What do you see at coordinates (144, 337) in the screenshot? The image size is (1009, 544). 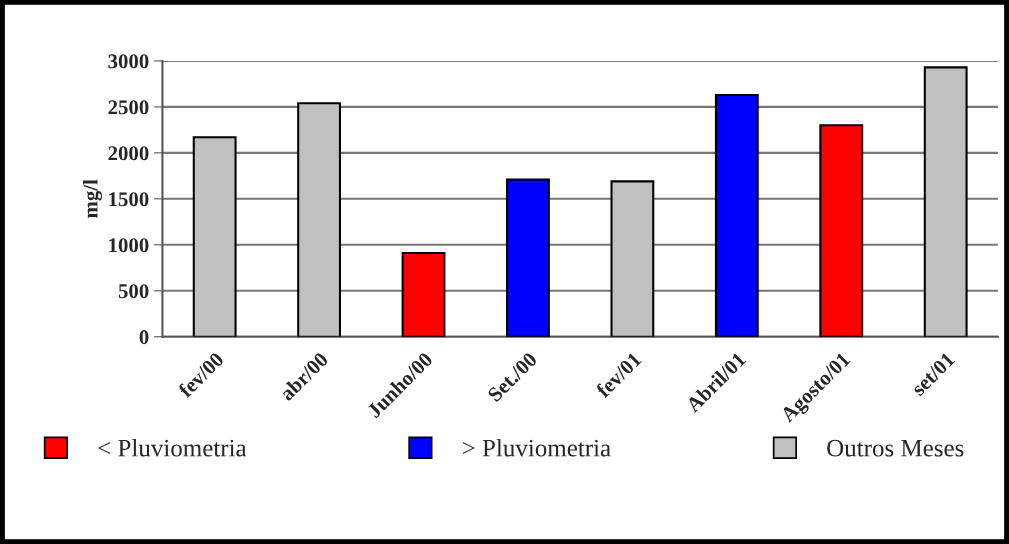 I see `y-tick-label: 0` at bounding box center [144, 337].